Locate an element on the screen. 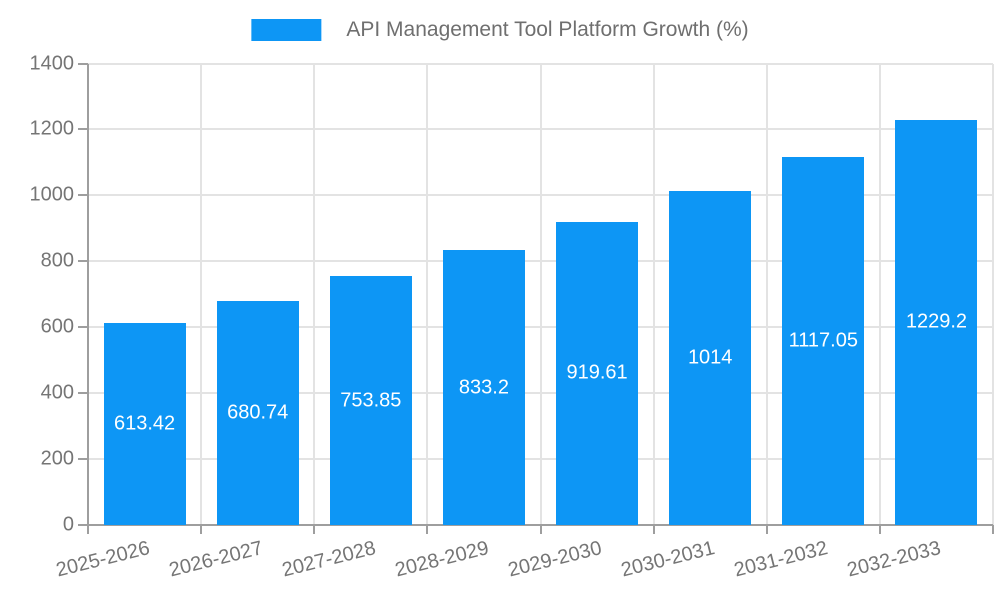  x-tick-label: 2031-2032 is located at coordinates (781, 559).